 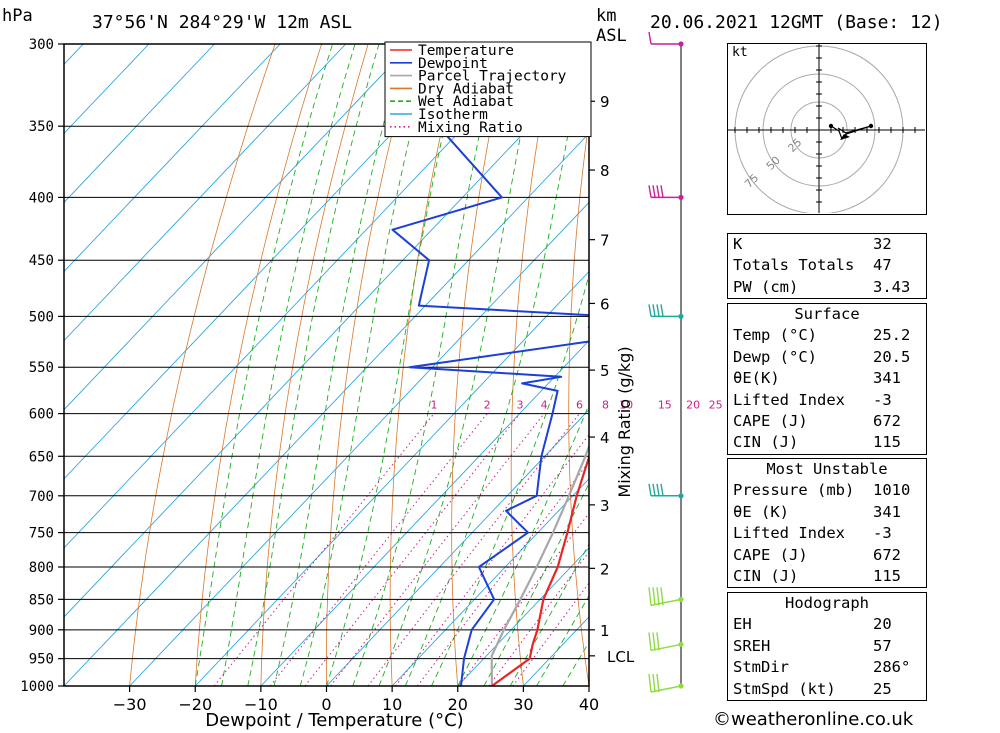 I want to click on mixing-ratio-label: 2, so click(x=487, y=405).